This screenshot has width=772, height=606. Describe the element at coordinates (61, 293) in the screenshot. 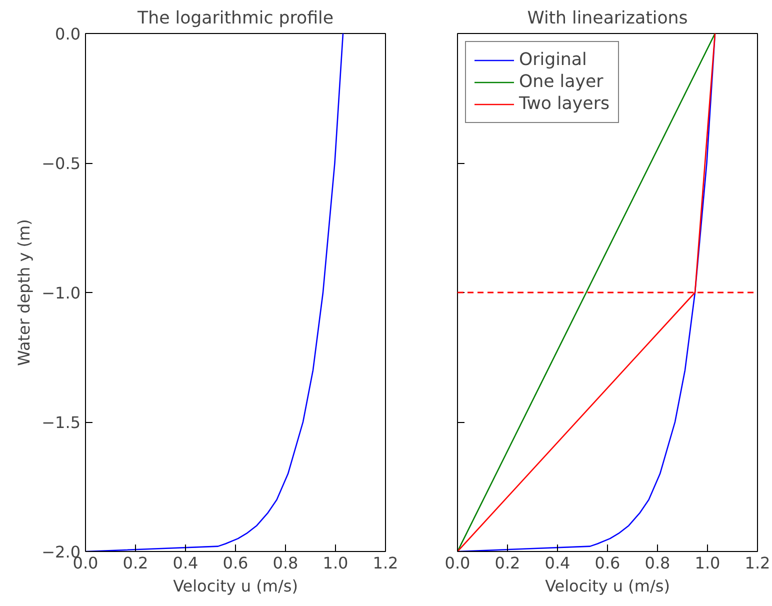

I see `y-tick-label: −1.0` at that location.